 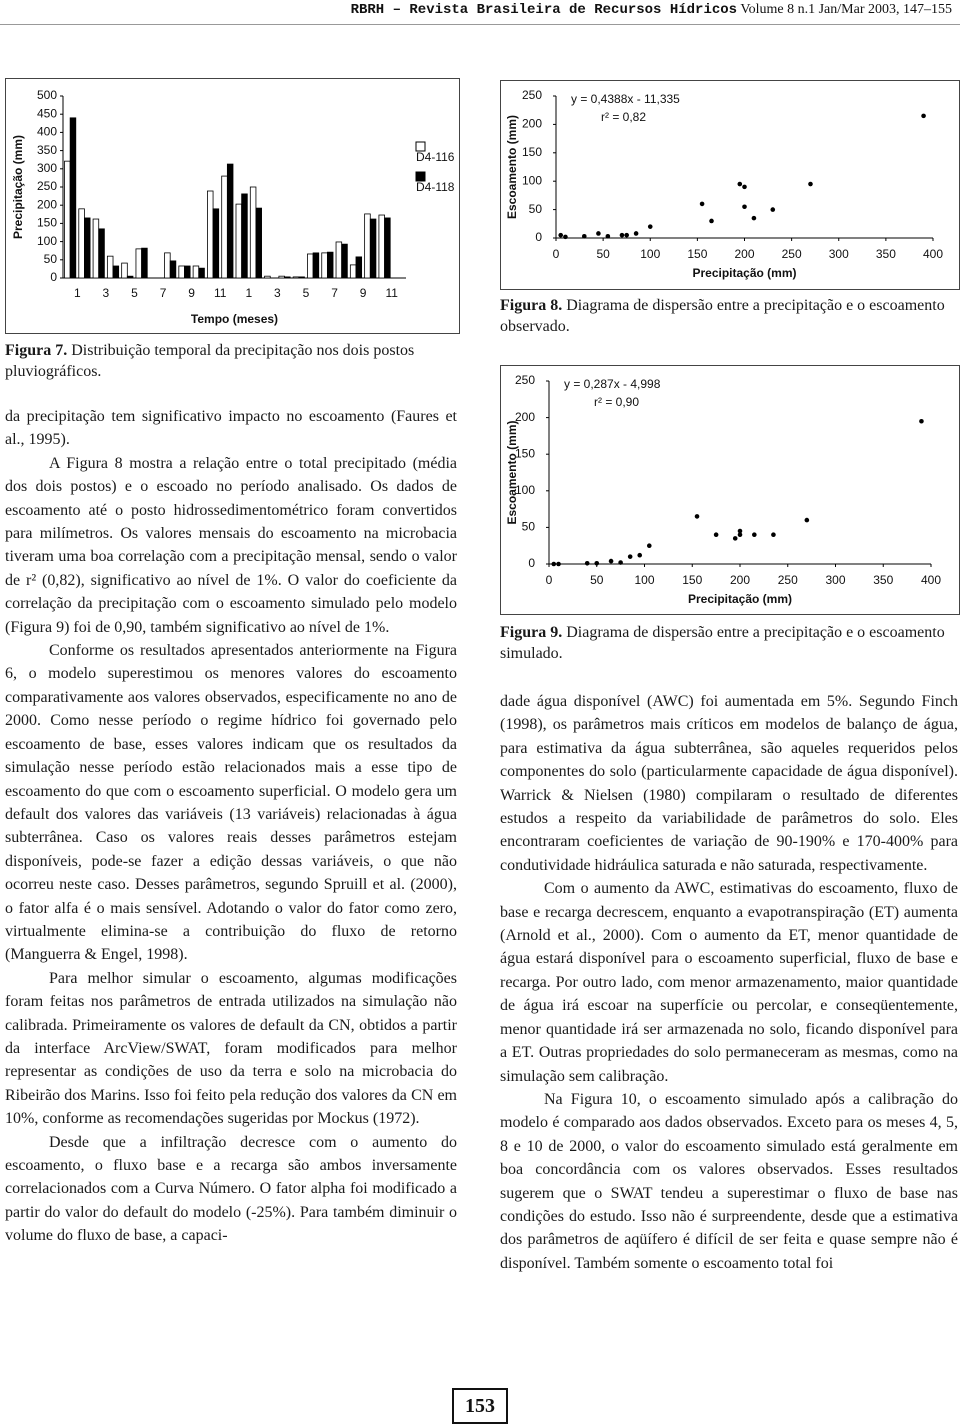 I want to click on y-axis-label: Escoamento (mm), so click(x=512, y=472).